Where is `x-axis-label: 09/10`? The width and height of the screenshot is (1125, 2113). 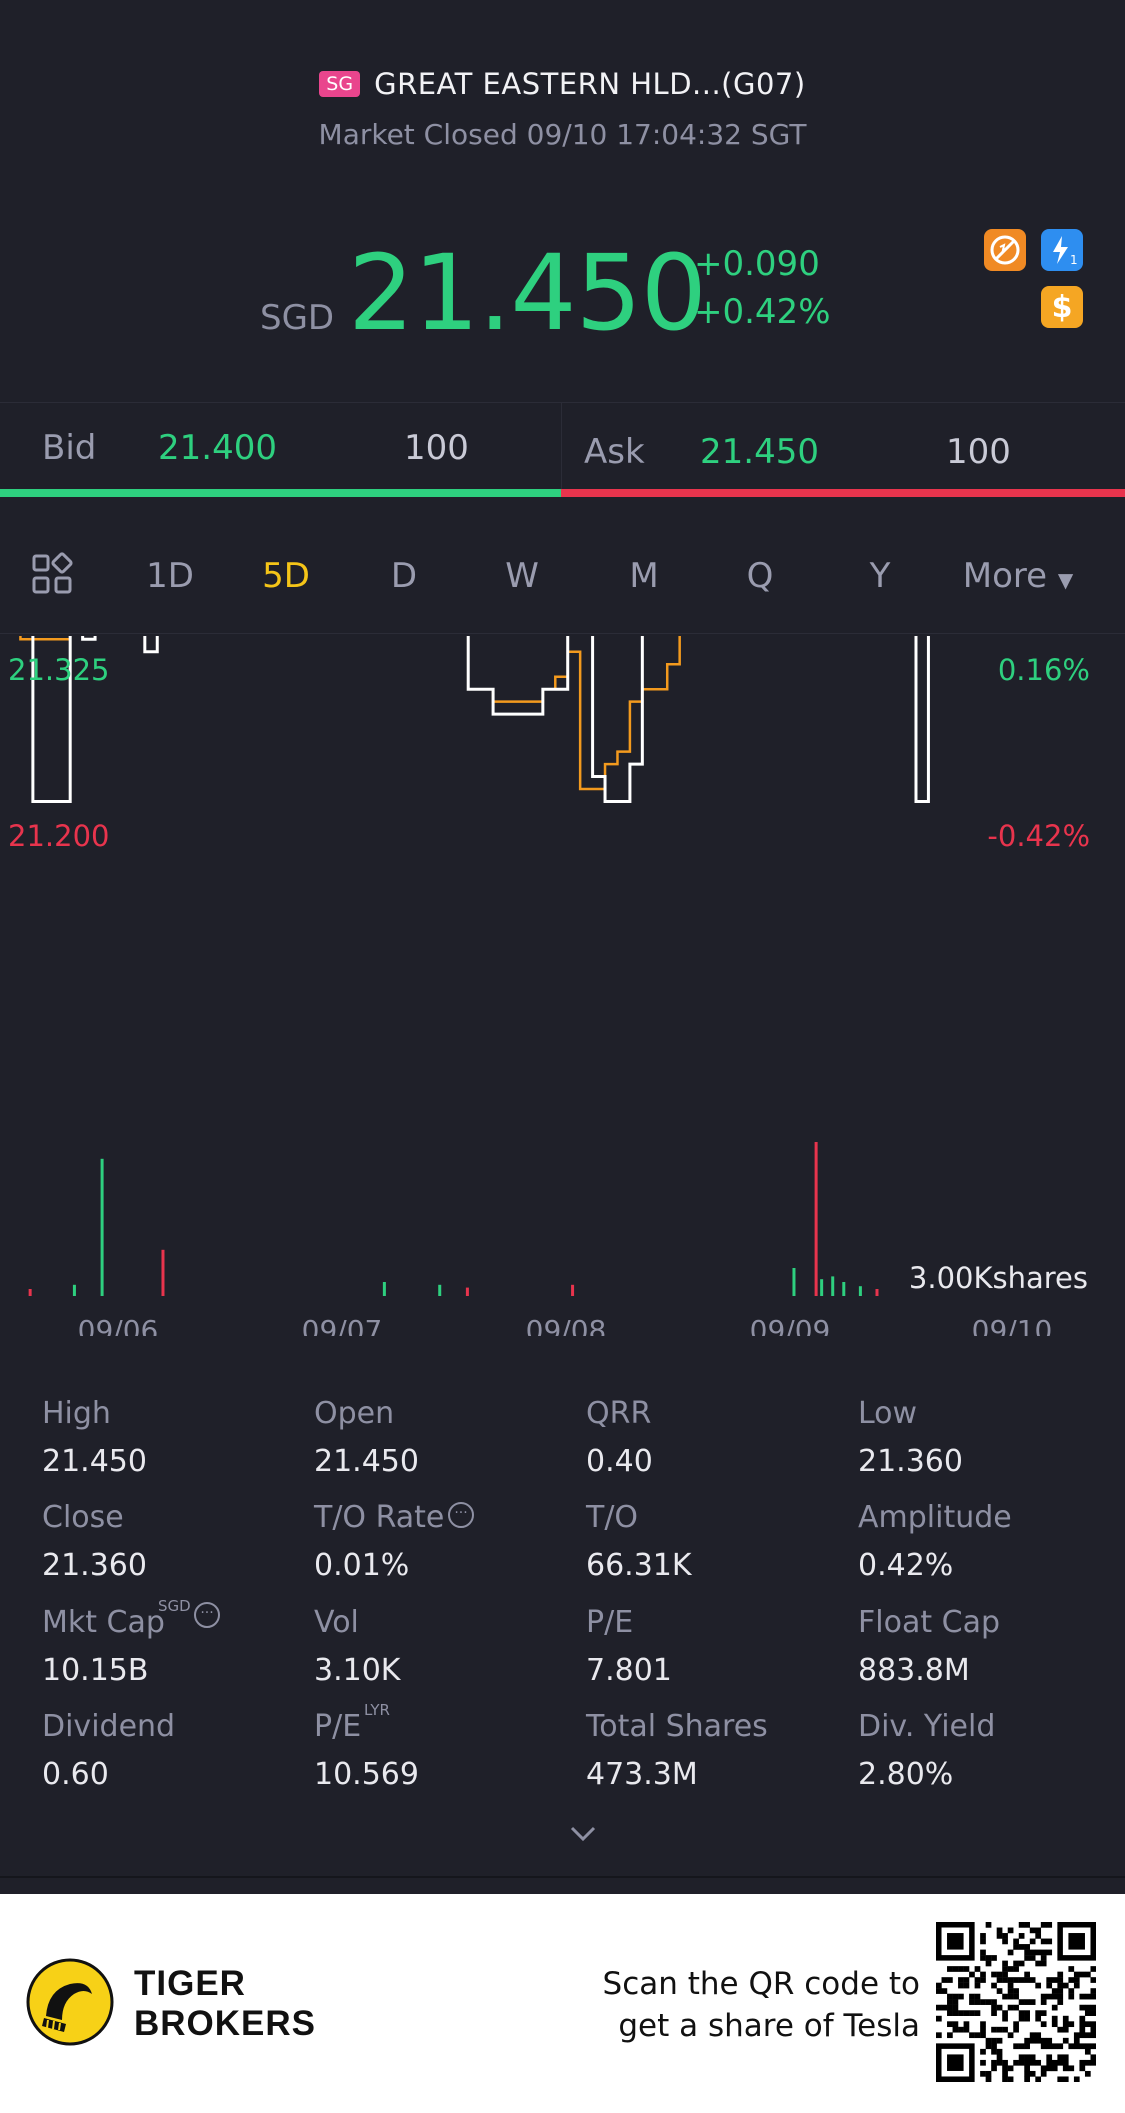 x-axis-label: 09/10 is located at coordinates (1012, 1325).